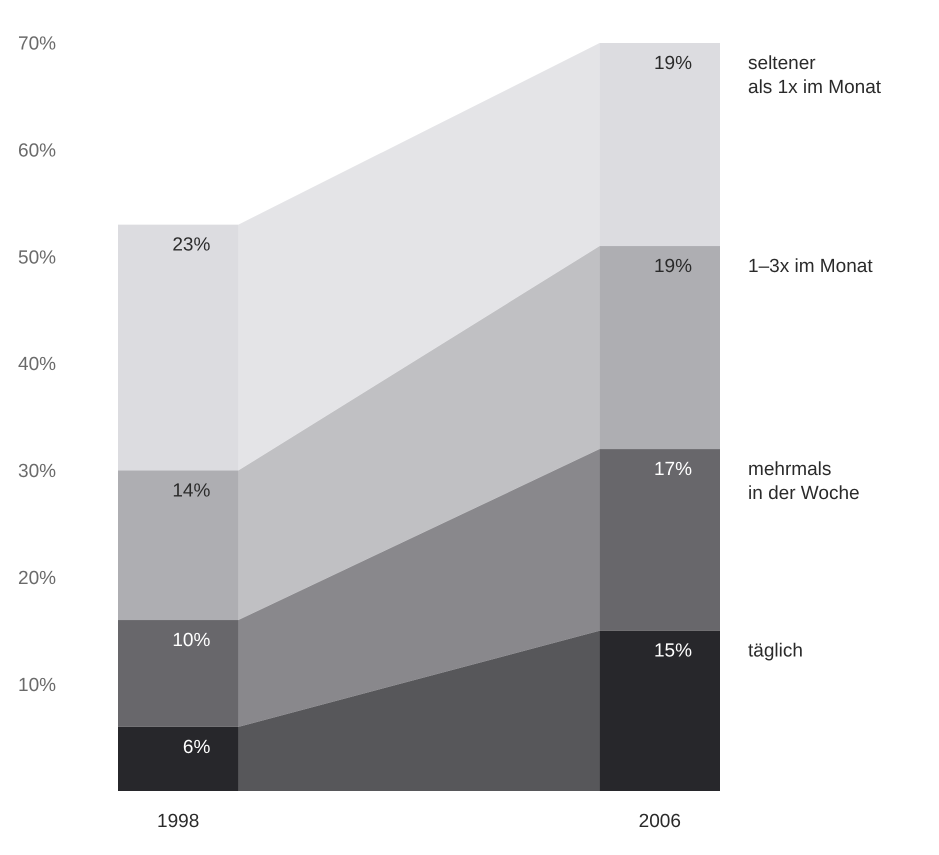 Image resolution: width=939 pixels, height=855 pixels. Describe the element at coordinates (191, 641) in the screenshot. I see `data-label: 10%` at that location.